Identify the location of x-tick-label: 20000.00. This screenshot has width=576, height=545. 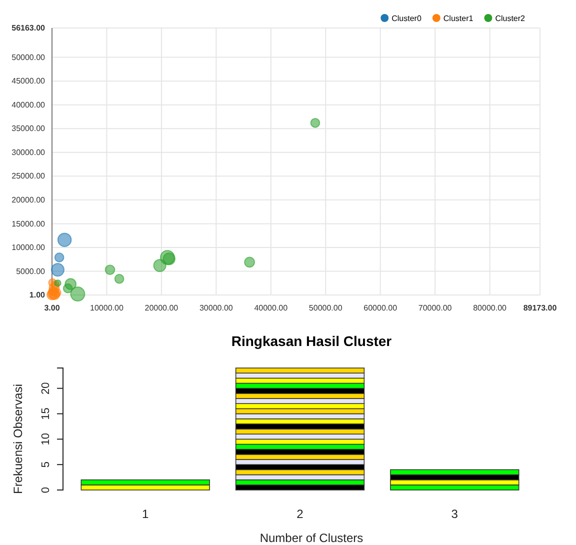
(161, 308).